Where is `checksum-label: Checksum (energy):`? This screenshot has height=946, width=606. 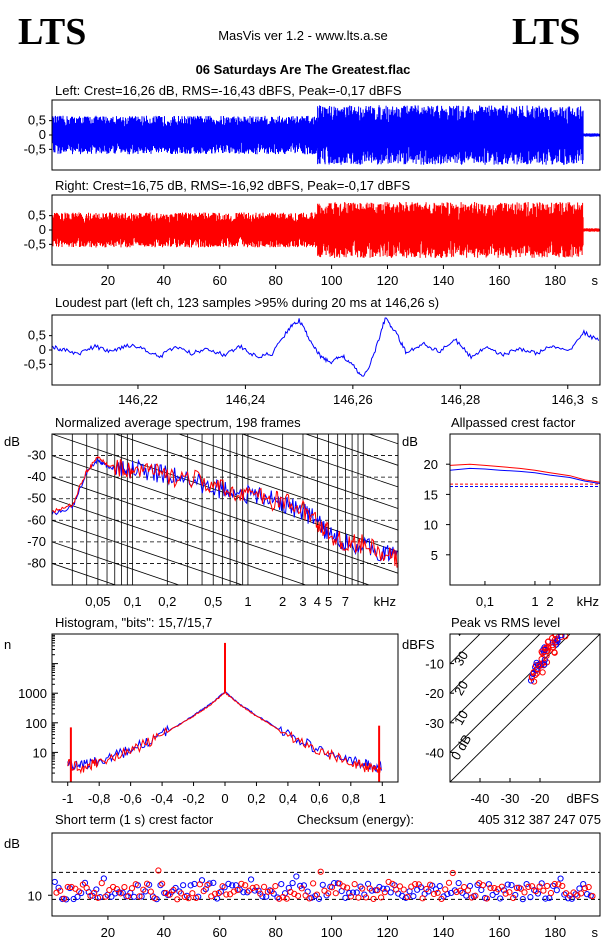
checksum-label: Checksum (energy): is located at coordinates (355, 819).